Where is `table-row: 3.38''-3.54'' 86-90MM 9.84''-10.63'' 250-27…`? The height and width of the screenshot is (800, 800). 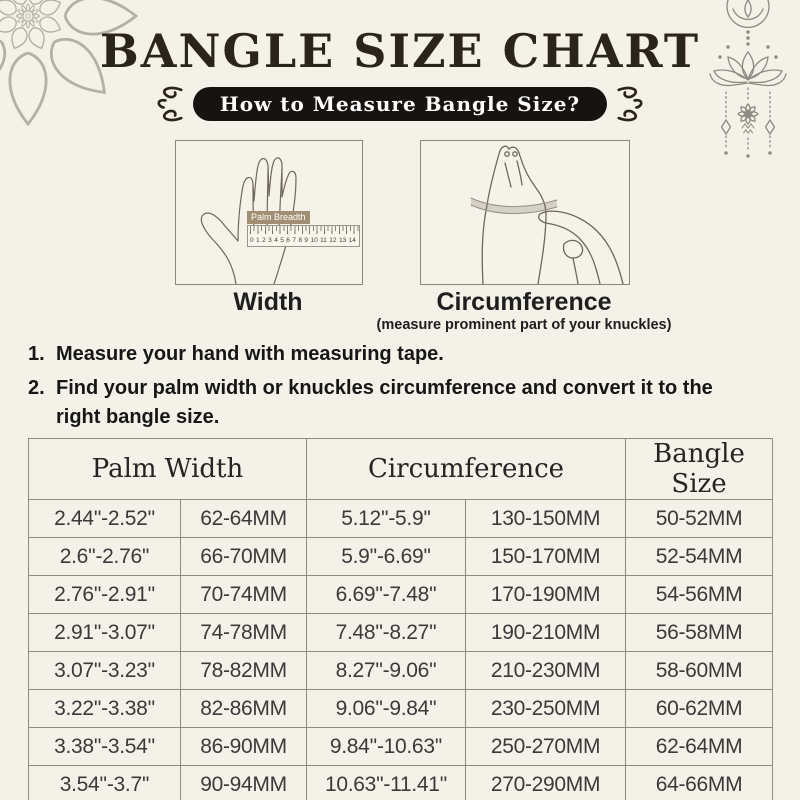 table-row: 3.38''-3.54'' 86-90MM 9.84''-10.63'' 250-27… is located at coordinates (400, 746).